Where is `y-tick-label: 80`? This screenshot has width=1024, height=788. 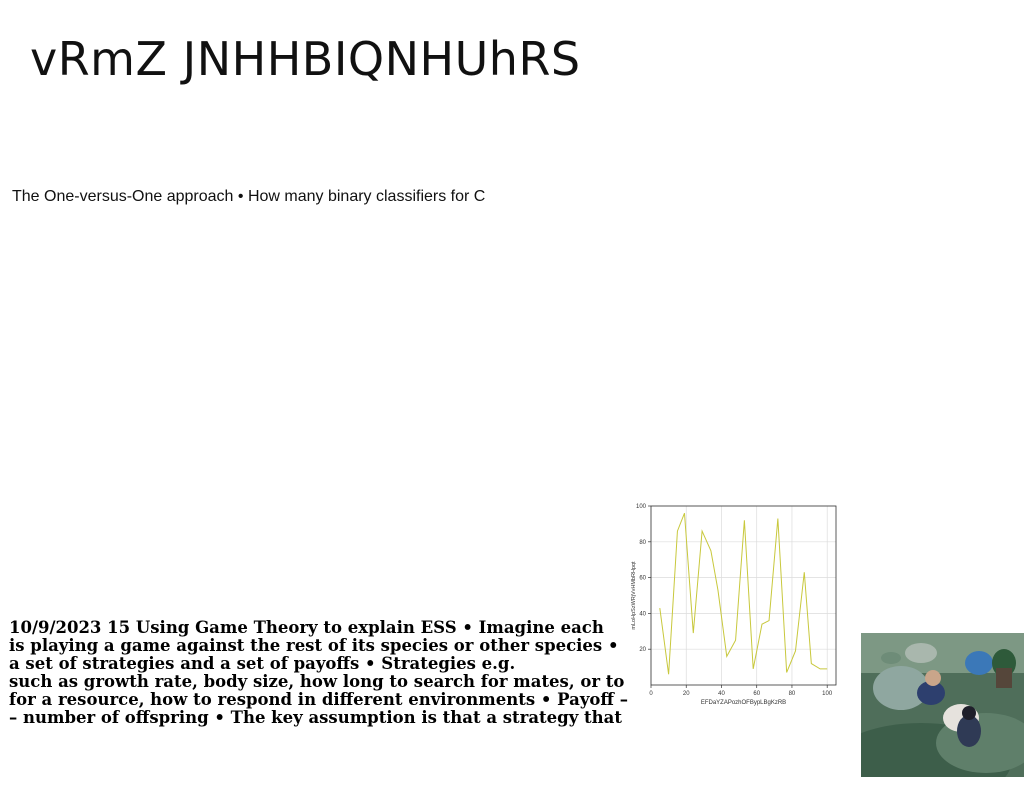
y-tick-label: 80 is located at coordinates (642, 543).